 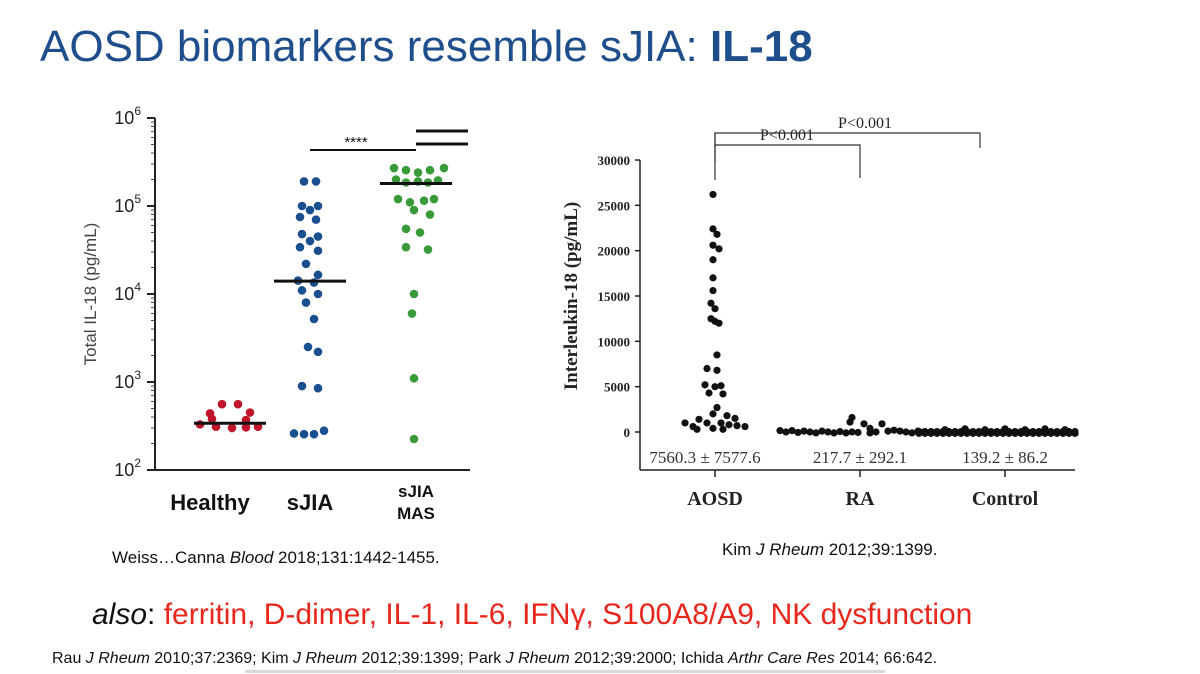 I want to click on bottom-divider, so click(x=565, y=671).